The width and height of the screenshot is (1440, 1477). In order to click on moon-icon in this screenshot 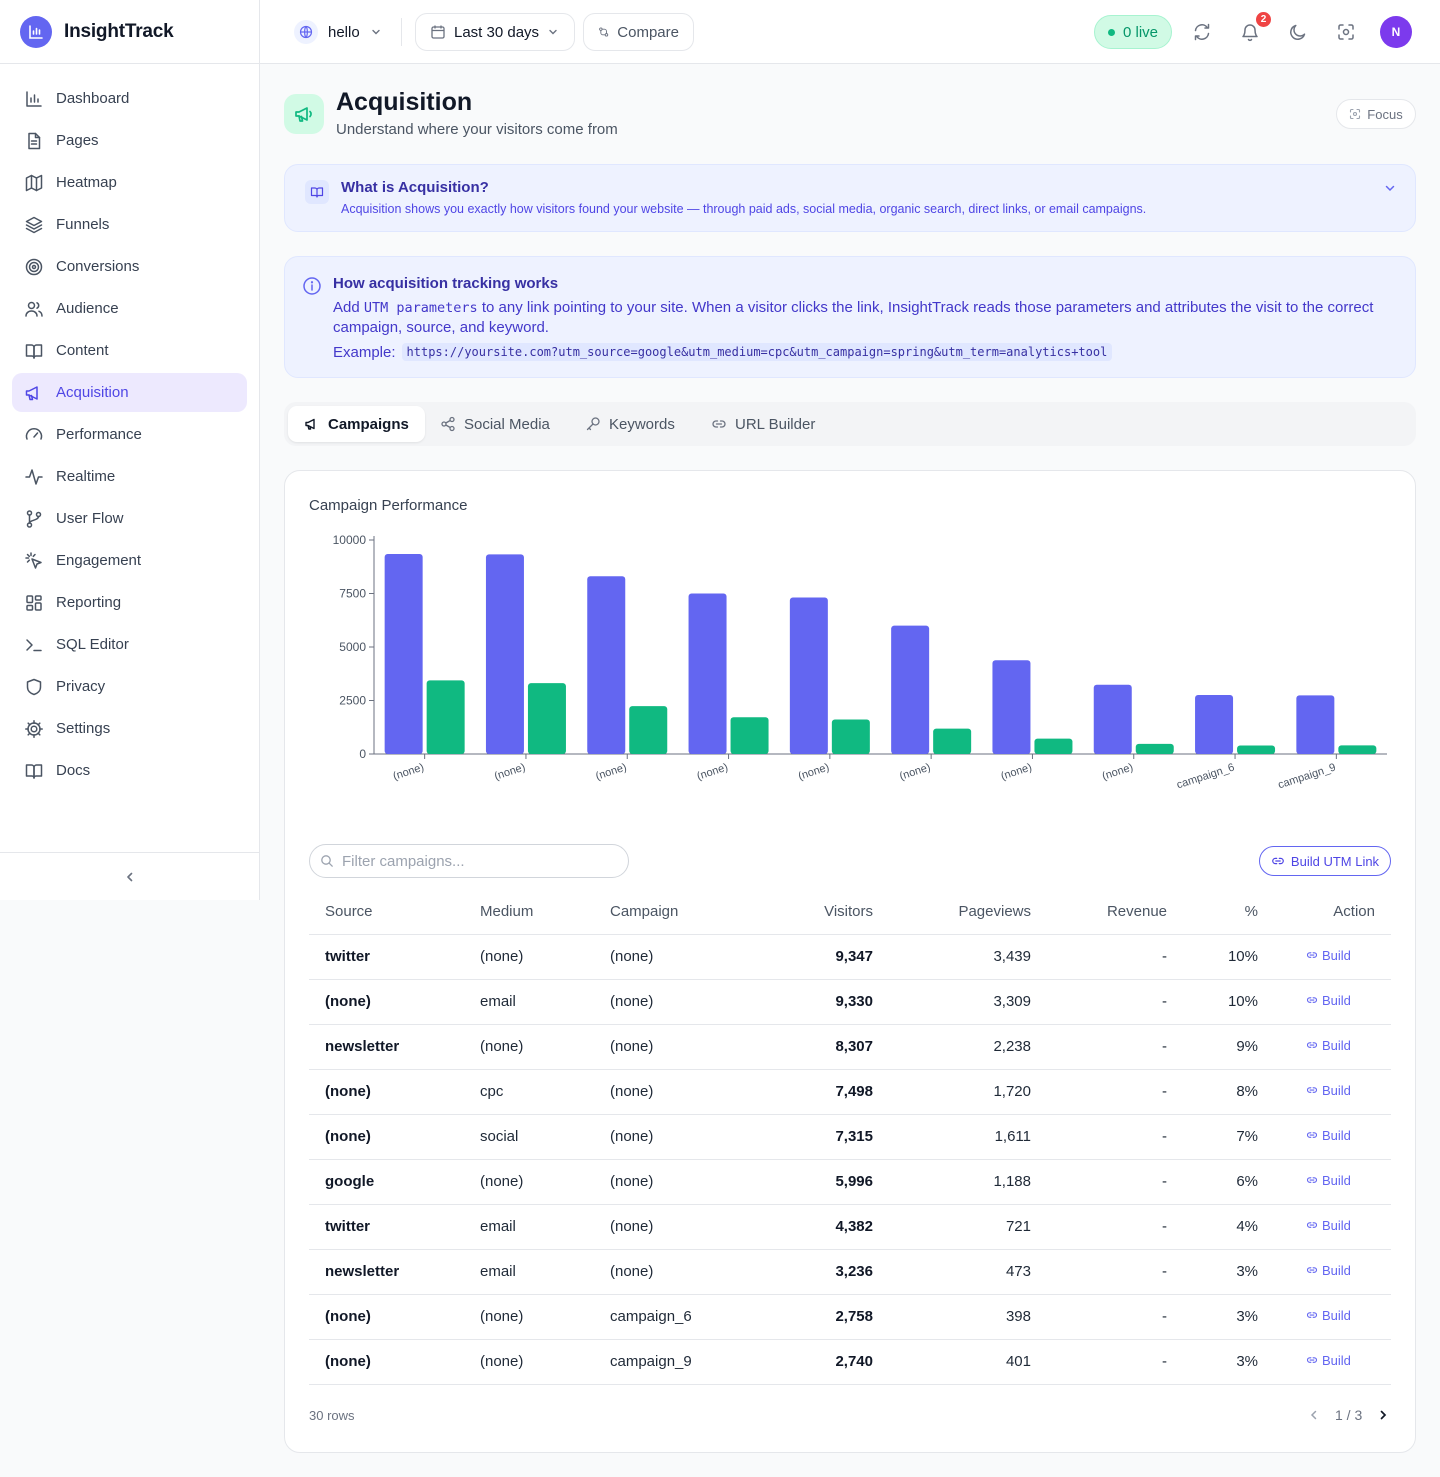, I will do `click(1298, 32)`.